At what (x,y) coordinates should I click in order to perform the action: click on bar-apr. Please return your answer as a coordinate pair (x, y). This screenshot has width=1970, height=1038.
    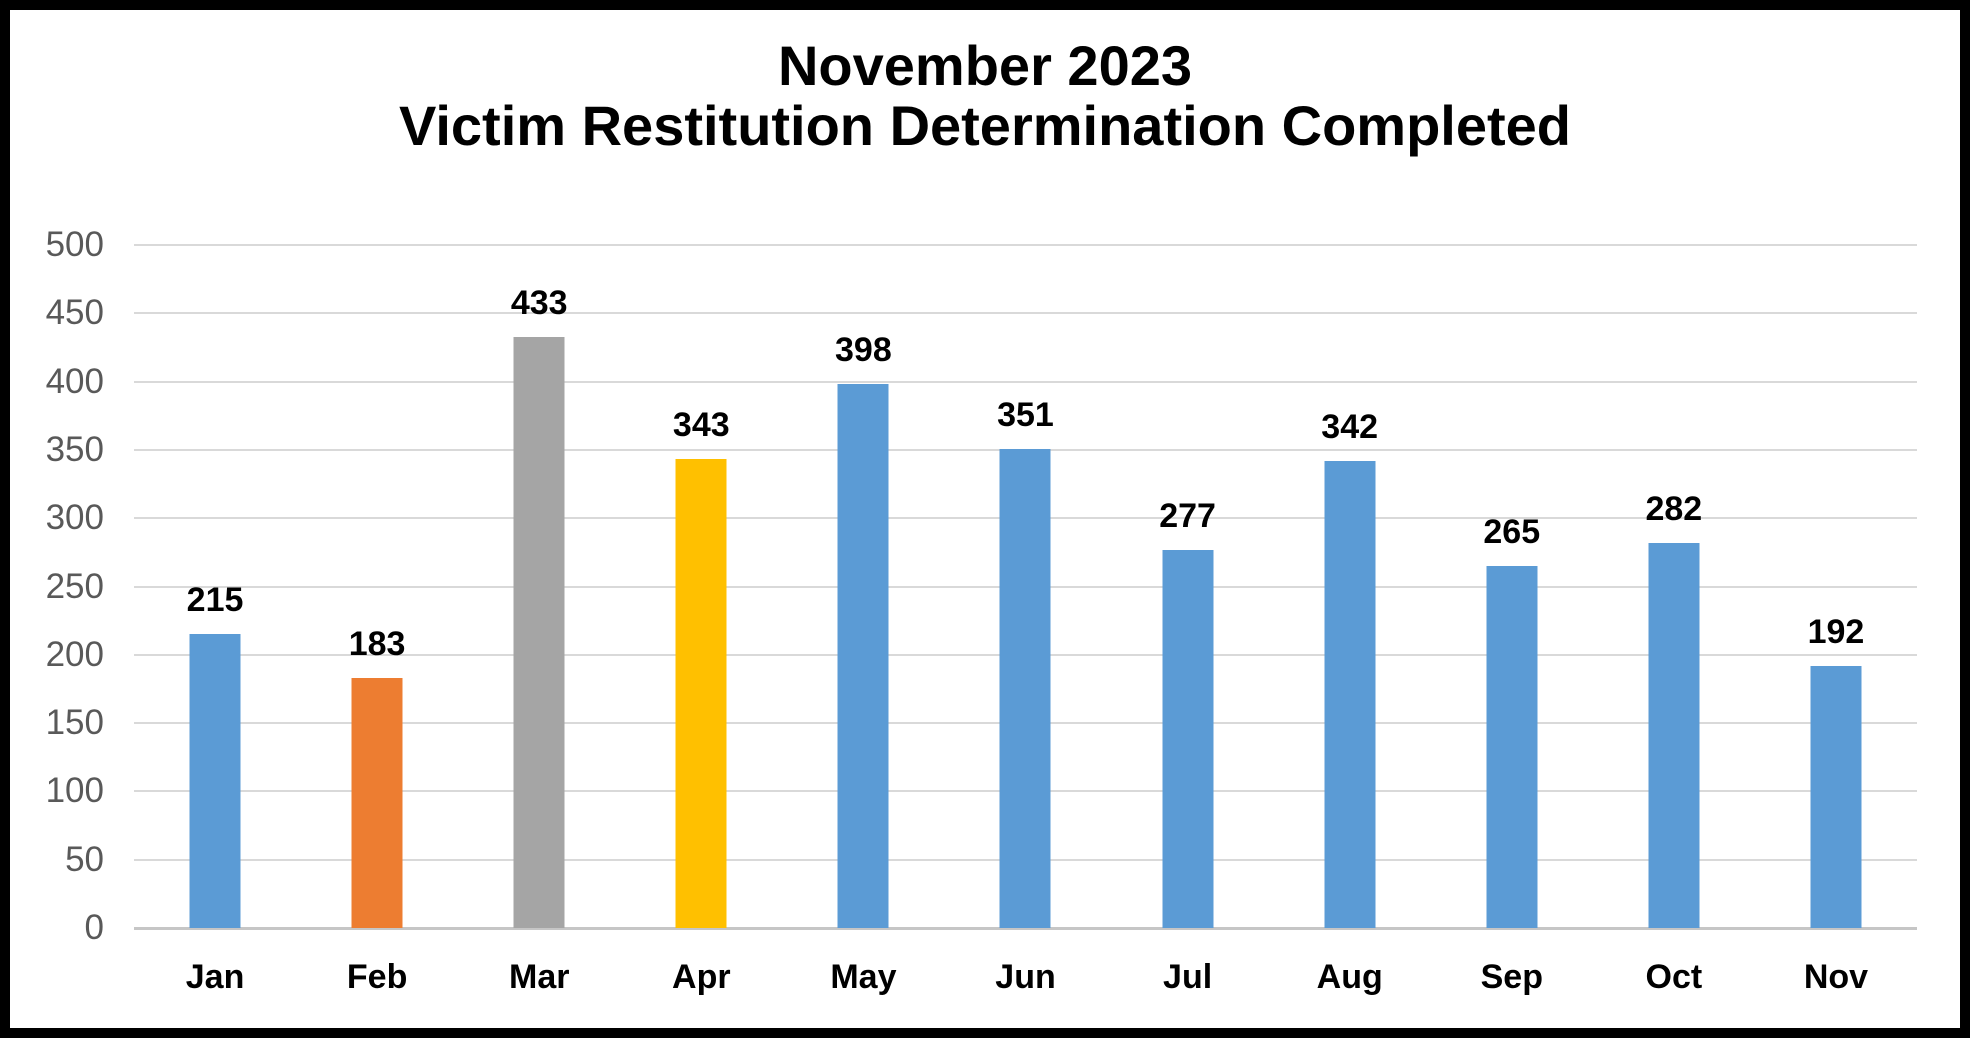
    Looking at the image, I should click on (701, 693).